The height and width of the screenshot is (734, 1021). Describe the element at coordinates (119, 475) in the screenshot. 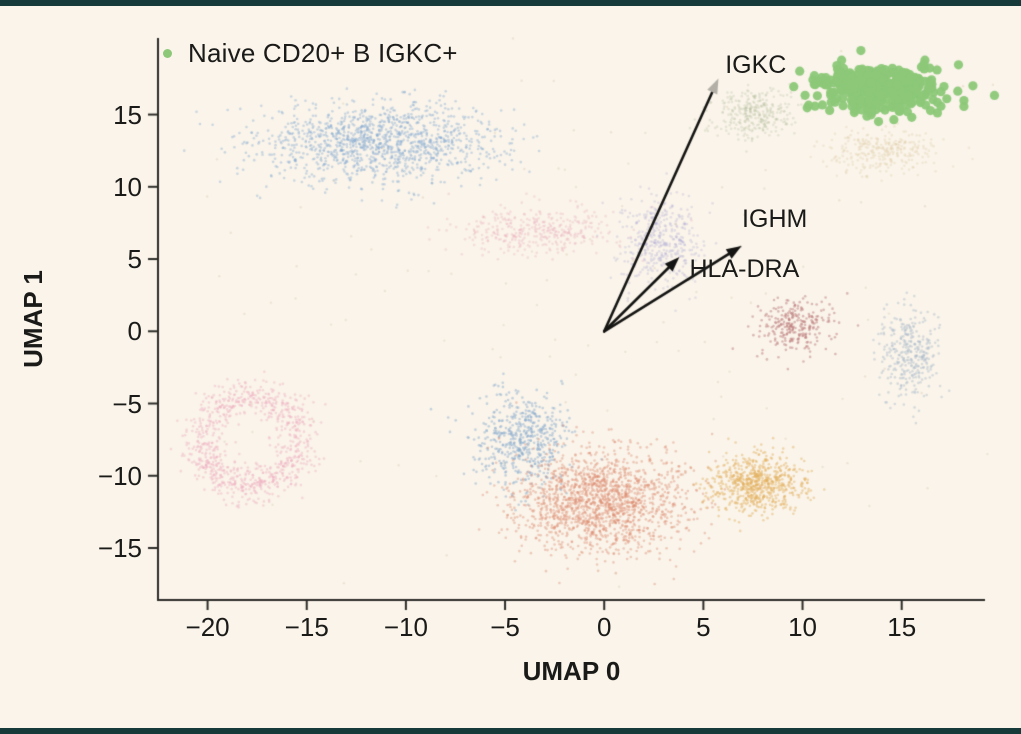

I see `y-tick-label: −10` at that location.